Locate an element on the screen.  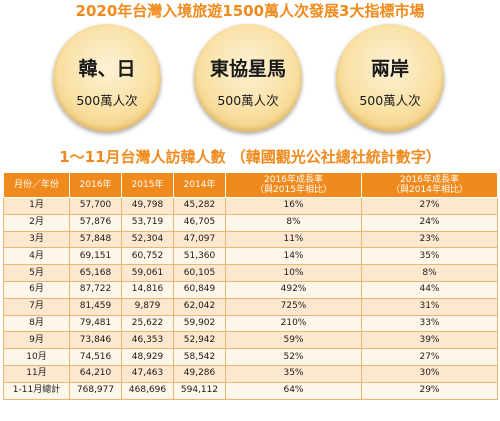
count-cell: 79,481 is located at coordinates (95, 323).